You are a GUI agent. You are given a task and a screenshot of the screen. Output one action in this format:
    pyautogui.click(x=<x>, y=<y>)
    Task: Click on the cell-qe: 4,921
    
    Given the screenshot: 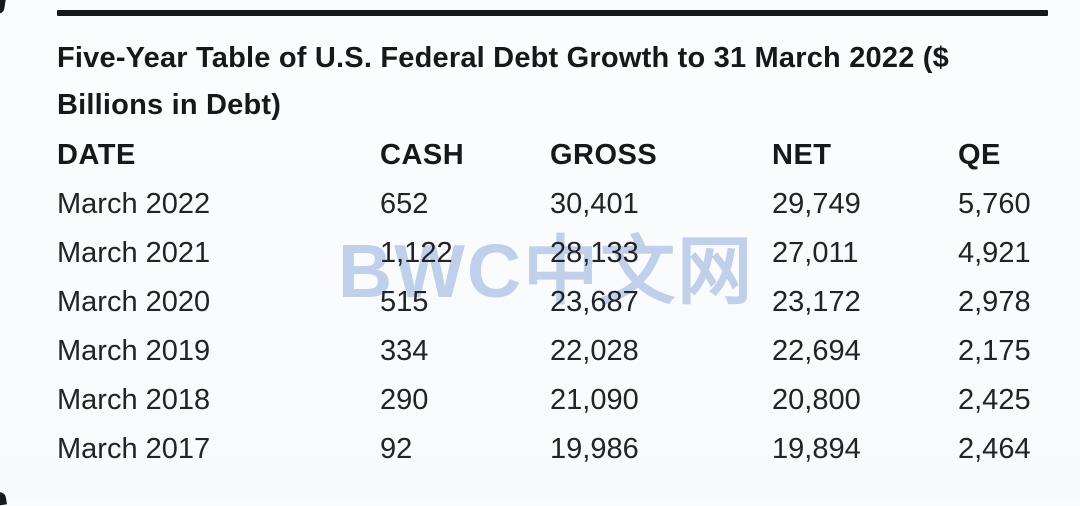 What is the action you would take?
    pyautogui.click(x=994, y=253)
    